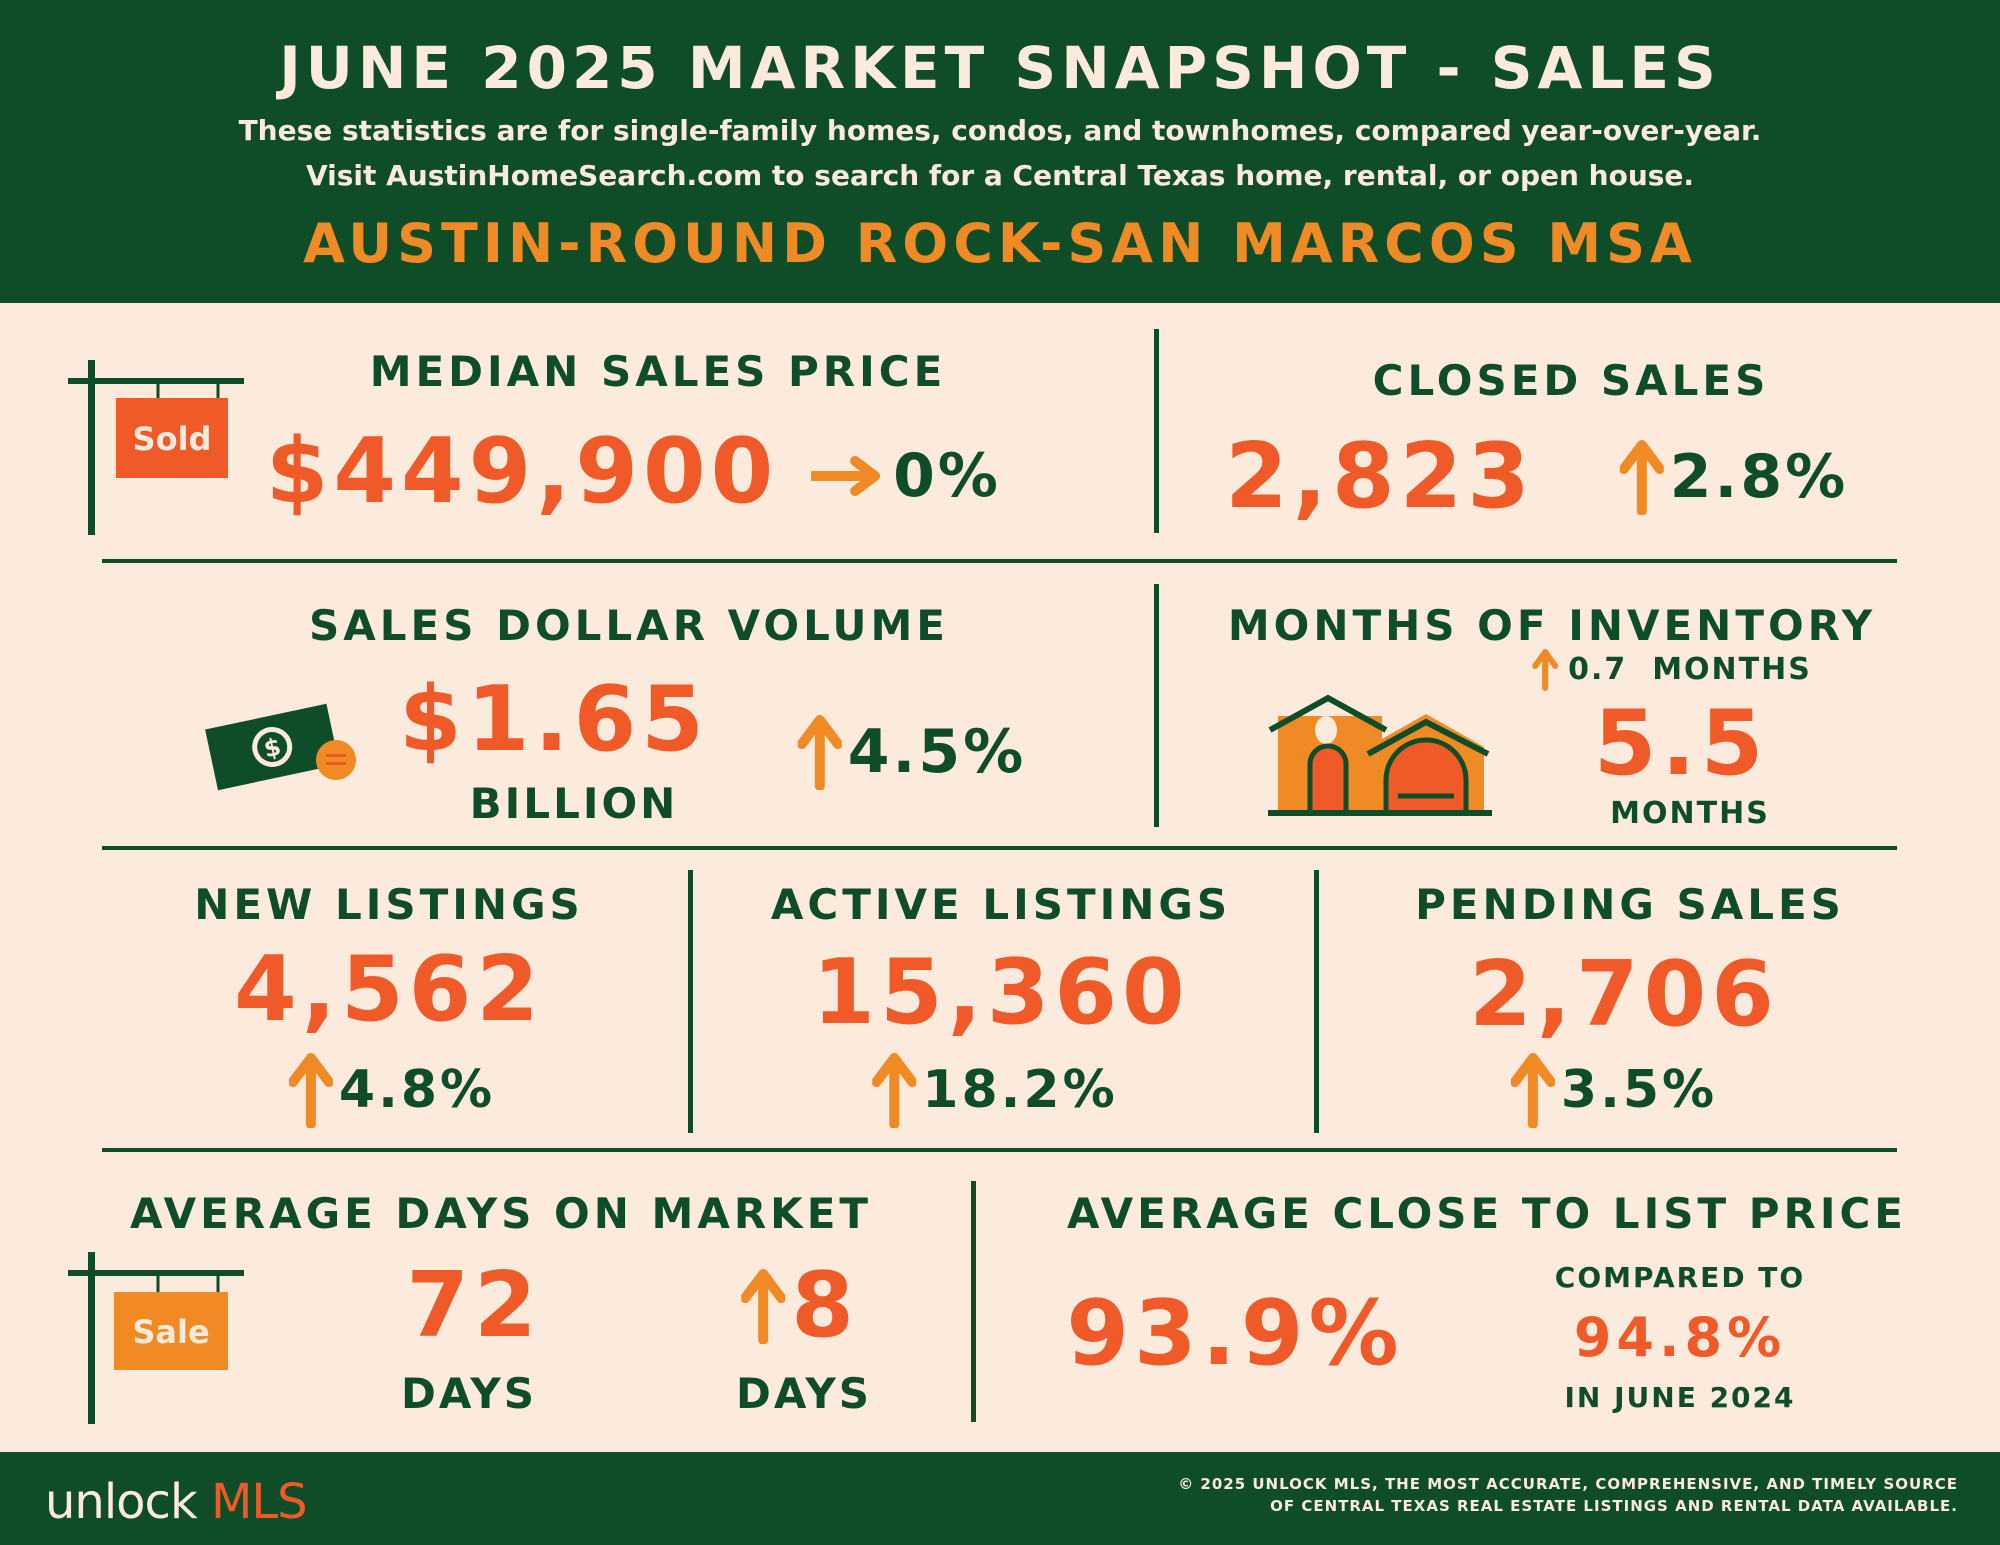 The height and width of the screenshot is (1545, 2000). What do you see at coordinates (1000, 1498) in the screenshot?
I see `footer` at bounding box center [1000, 1498].